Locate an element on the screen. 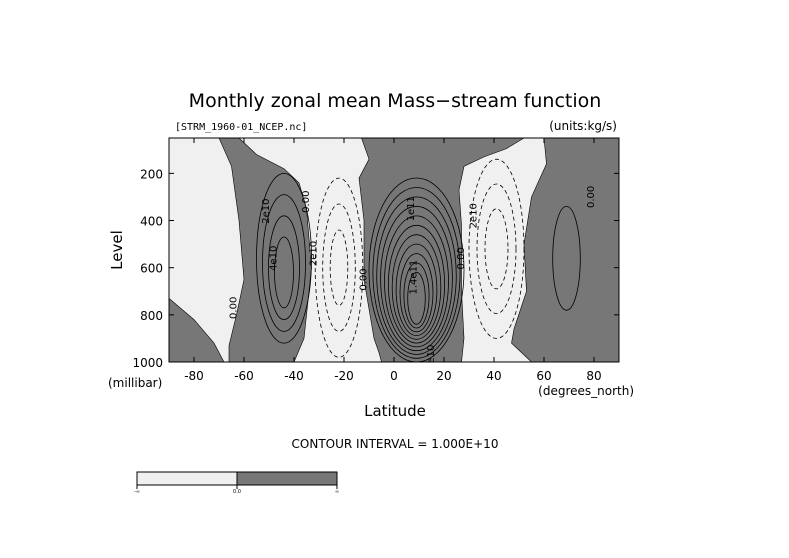 The height and width of the screenshot is (558, 789). colorbar-positive is located at coordinates (287, 478).